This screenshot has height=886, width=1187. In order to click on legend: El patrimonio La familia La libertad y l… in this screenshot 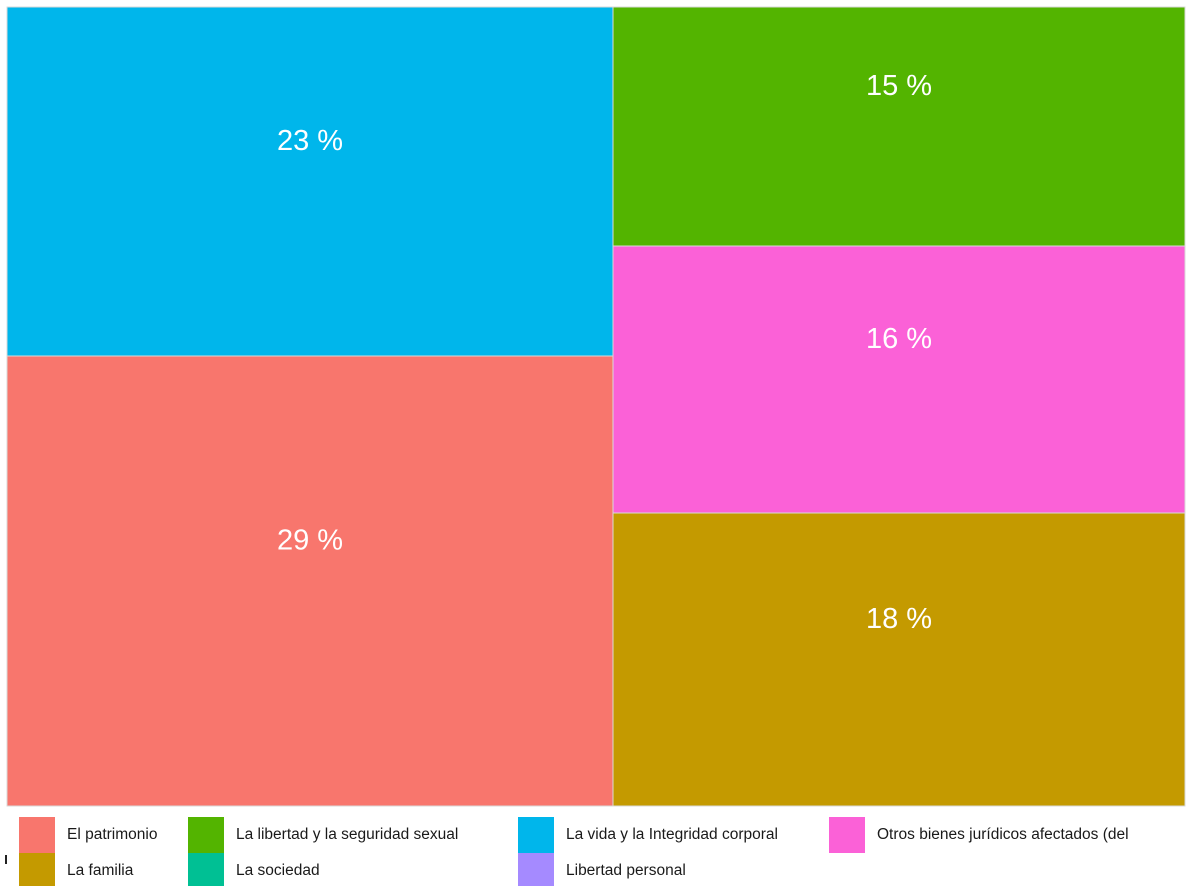, I will do `click(593, 849)`.